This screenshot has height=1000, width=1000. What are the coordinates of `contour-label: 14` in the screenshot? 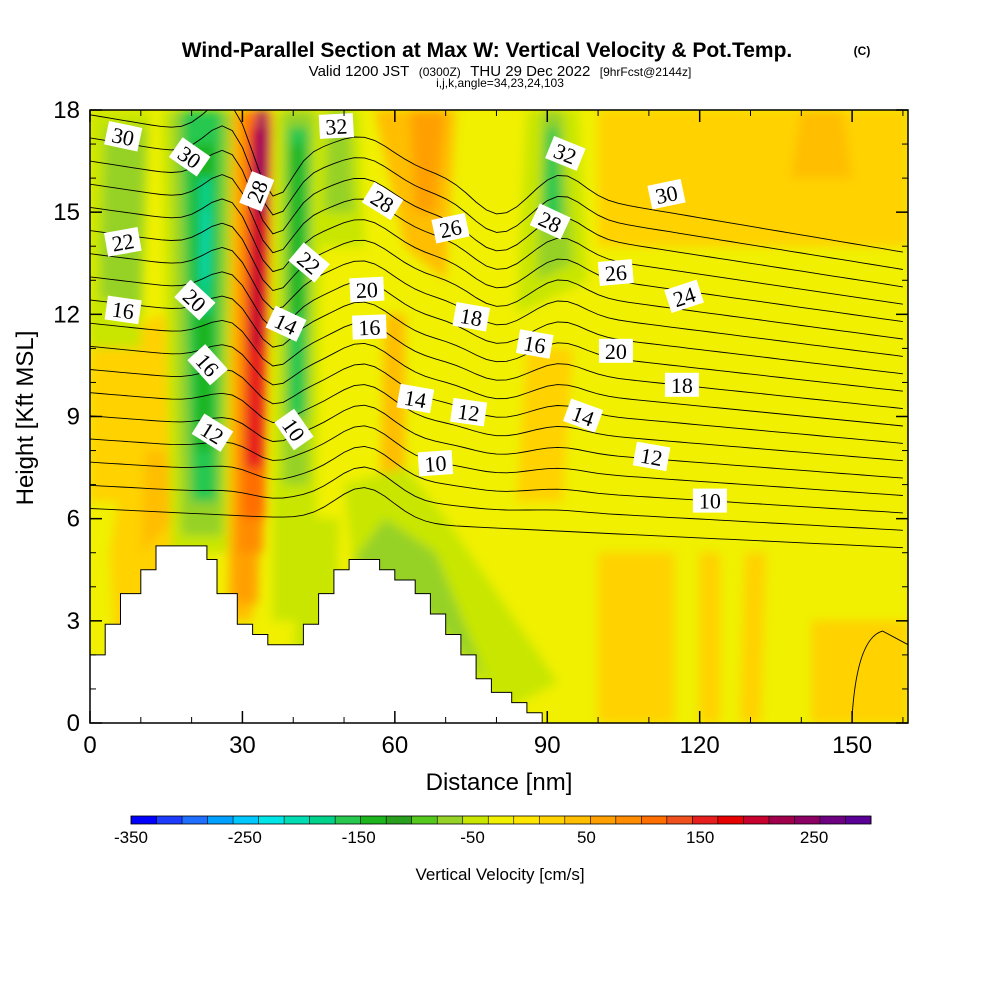 It's located at (415, 398).